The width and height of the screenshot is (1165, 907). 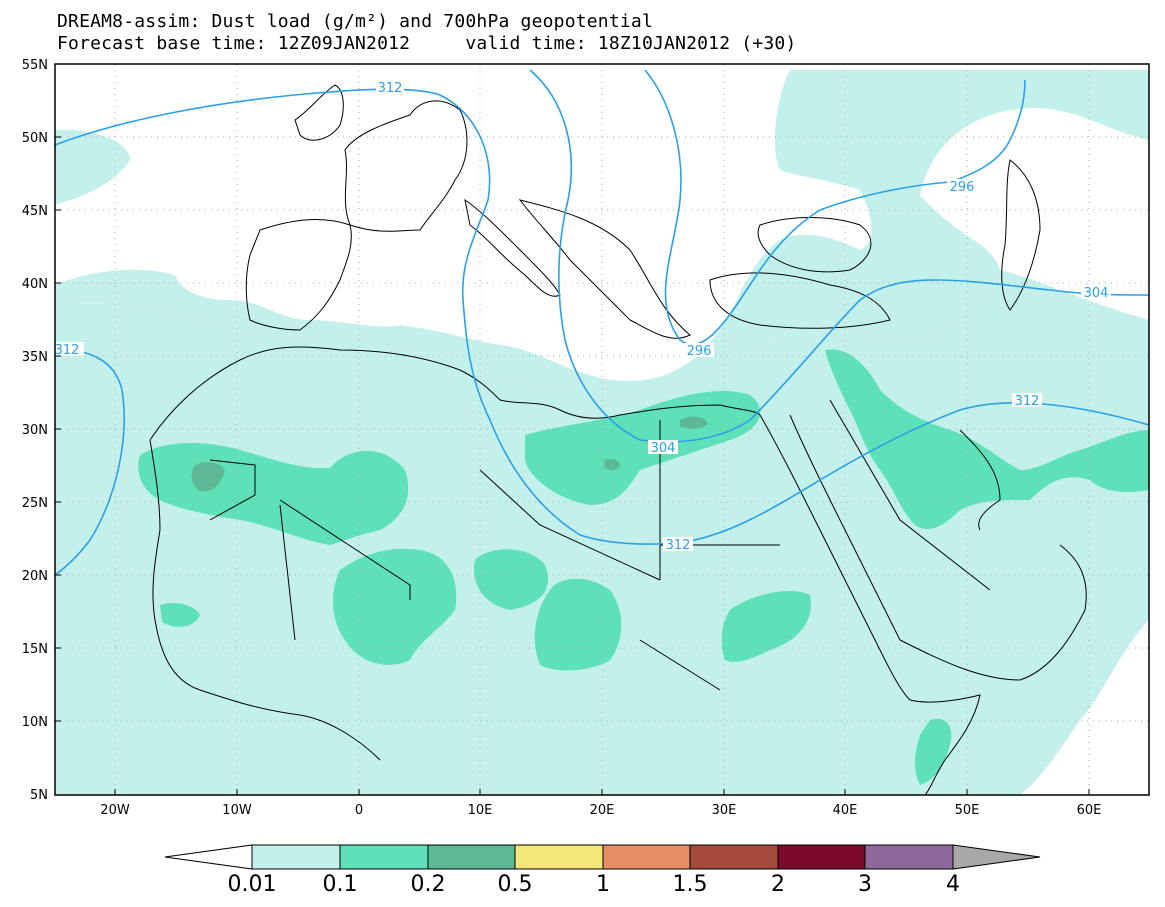 What do you see at coordinates (35, 576) in the screenshot?
I see `y-tick-label: 20N` at bounding box center [35, 576].